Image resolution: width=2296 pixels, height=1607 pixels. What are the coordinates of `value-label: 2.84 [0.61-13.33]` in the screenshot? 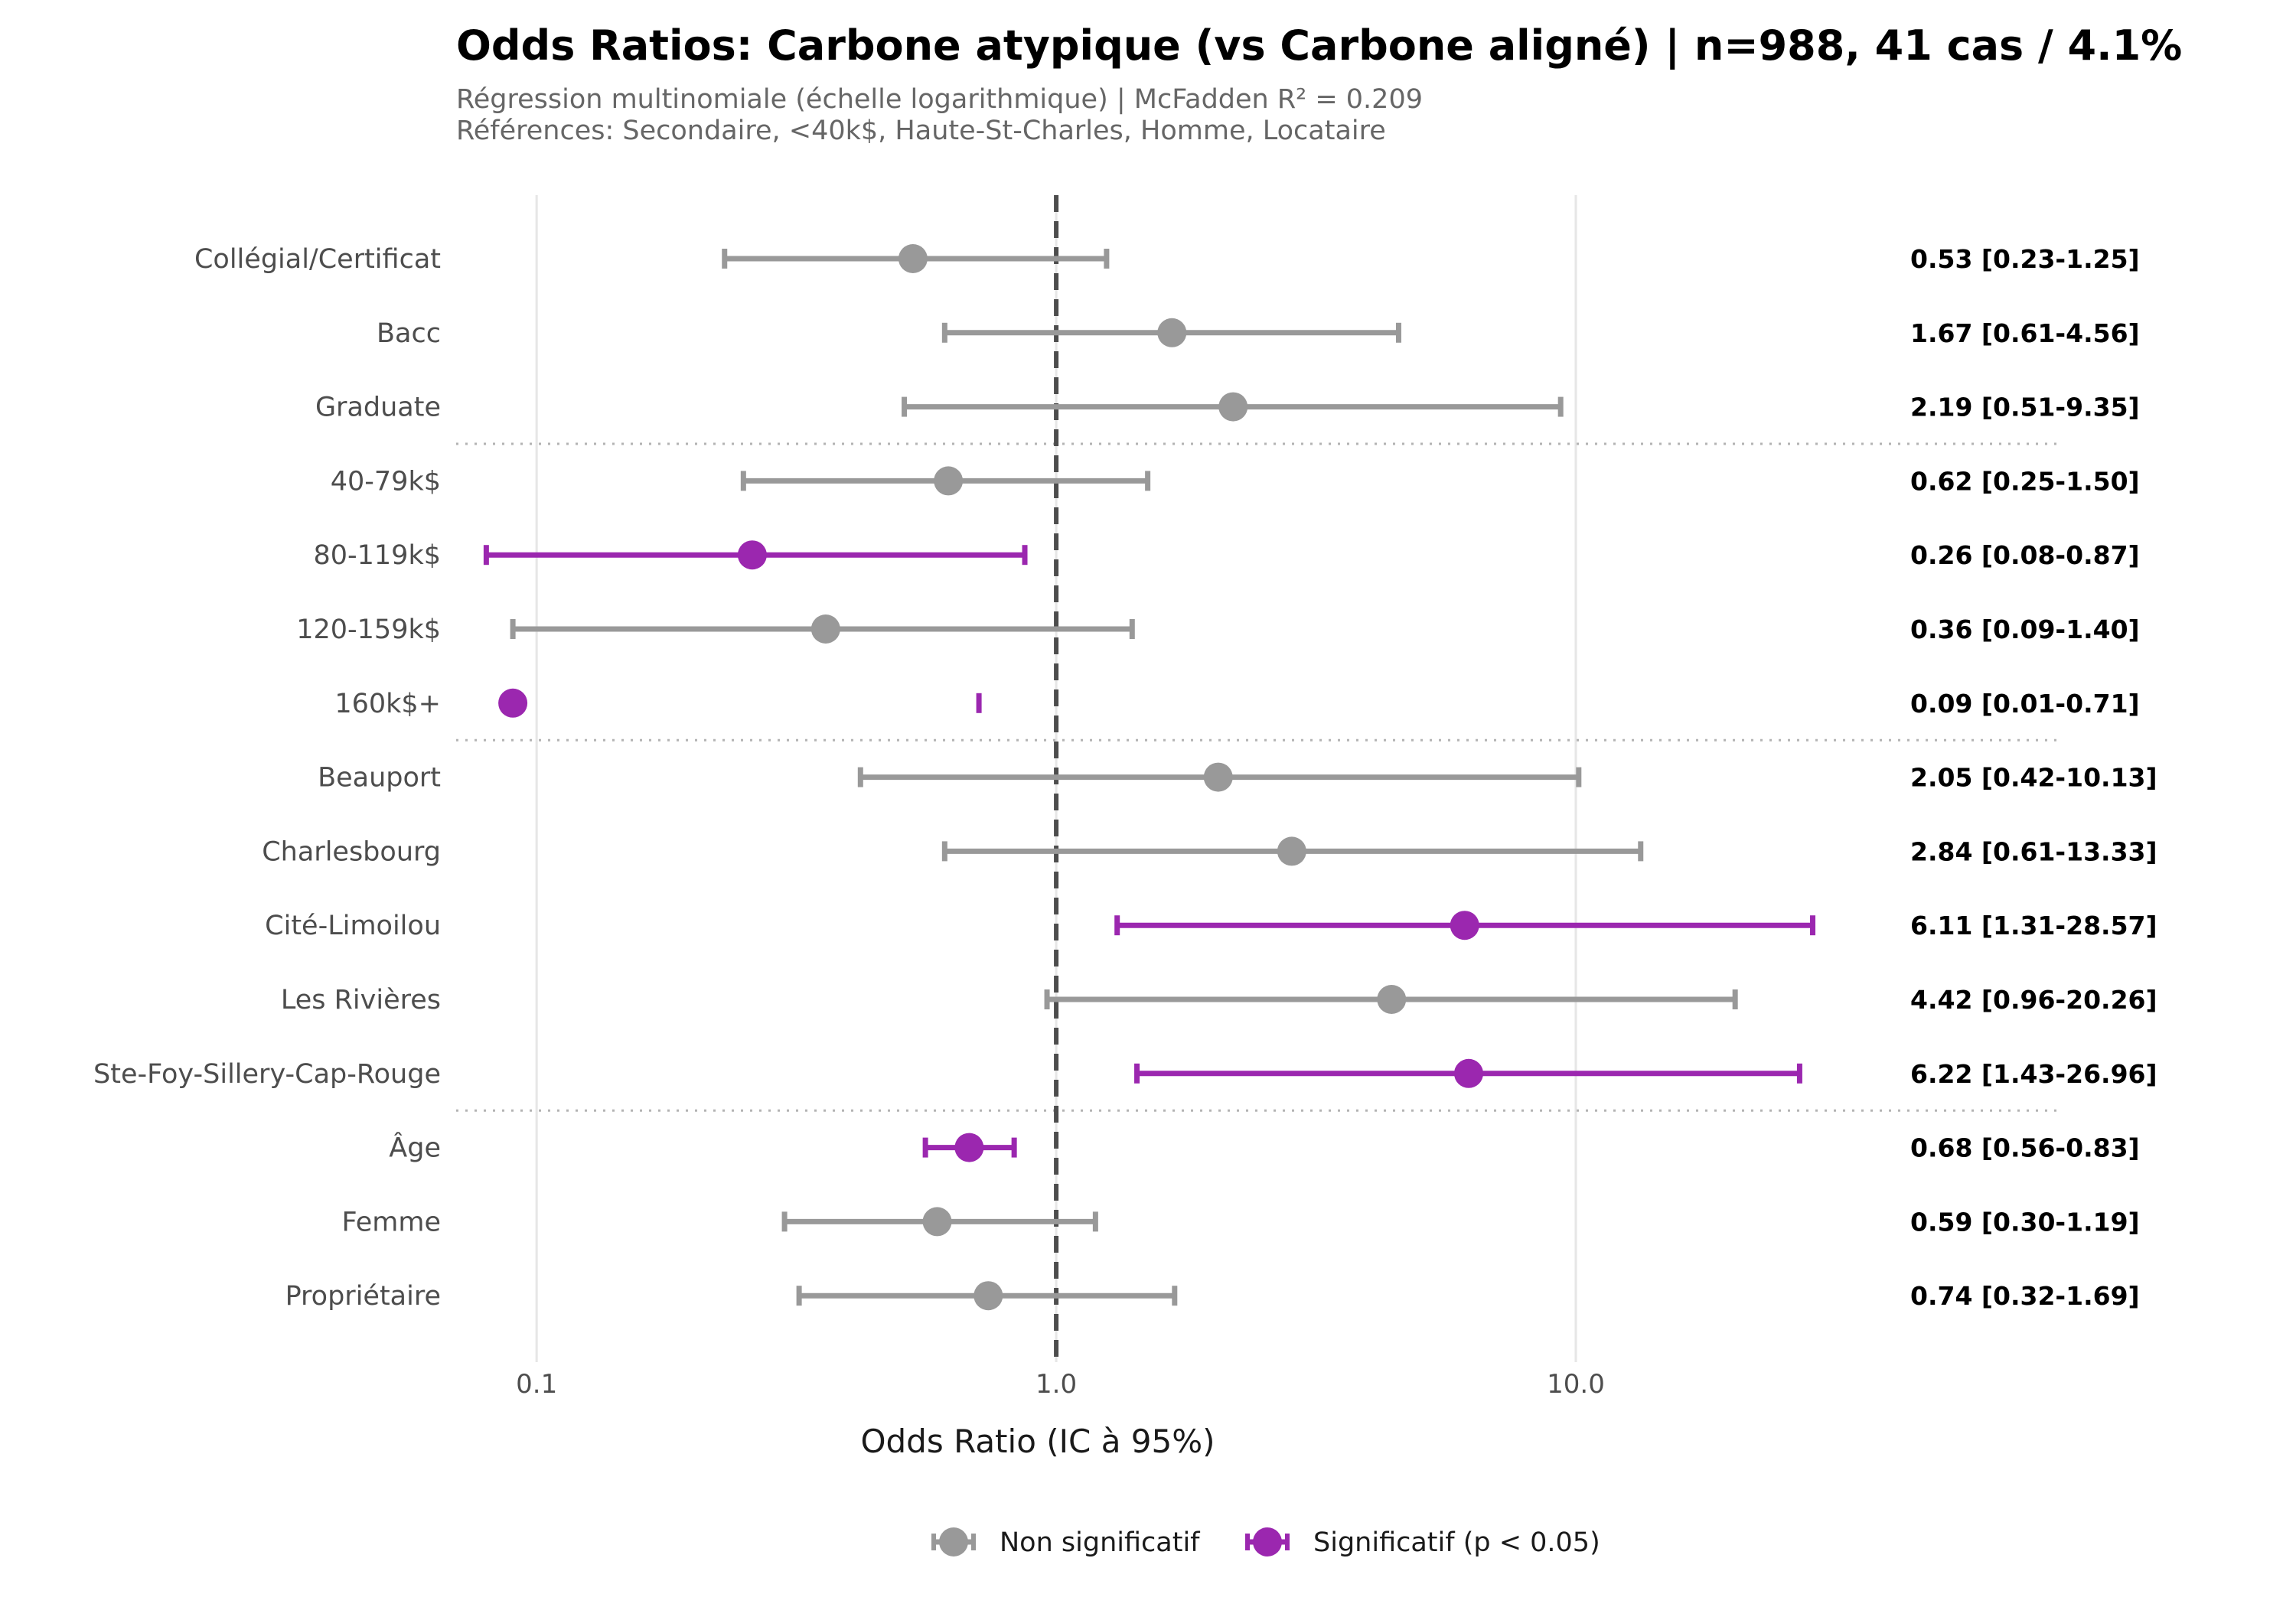 It's located at (2033, 851).